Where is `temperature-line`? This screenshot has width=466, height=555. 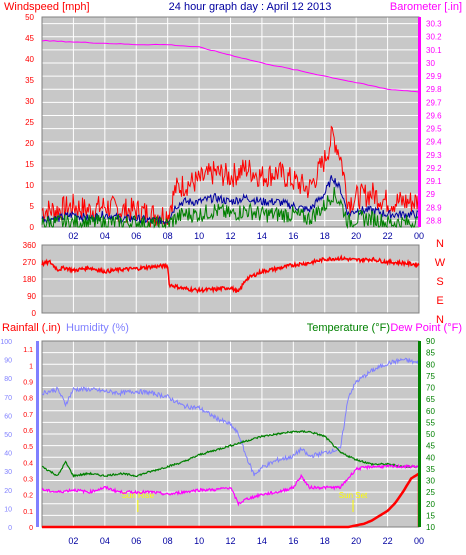
temperature-line is located at coordinates (230, 454).